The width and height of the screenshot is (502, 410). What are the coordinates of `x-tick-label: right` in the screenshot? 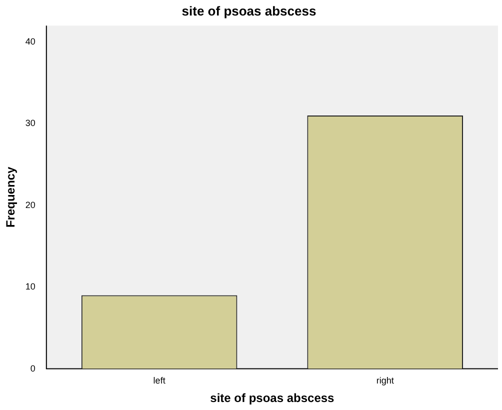 It's located at (385, 381).